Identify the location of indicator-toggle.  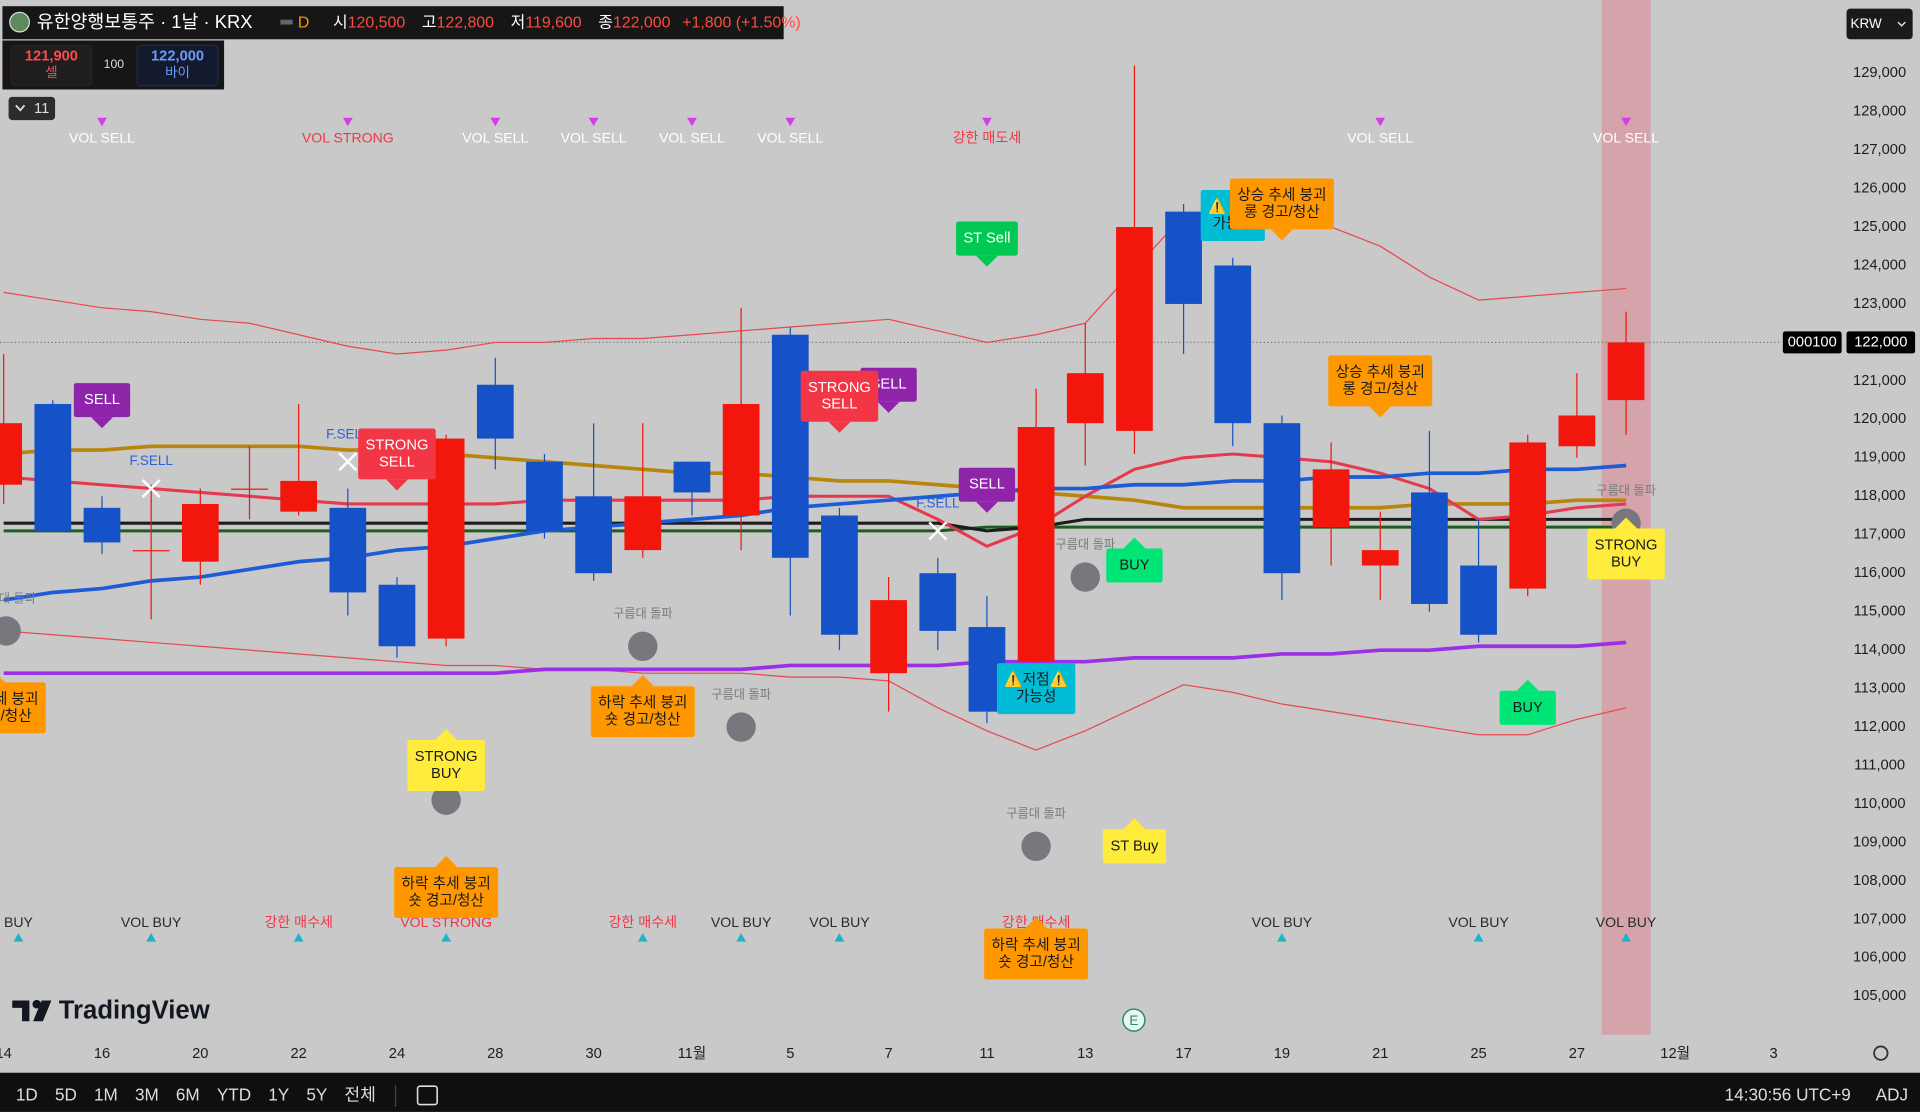
(32, 108).